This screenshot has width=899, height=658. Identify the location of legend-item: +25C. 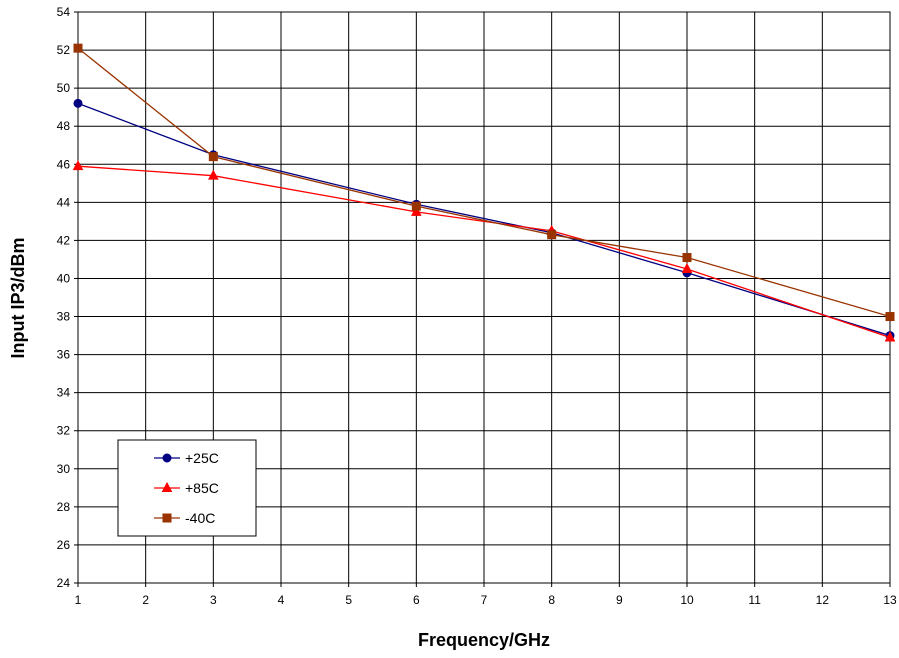
(186, 458).